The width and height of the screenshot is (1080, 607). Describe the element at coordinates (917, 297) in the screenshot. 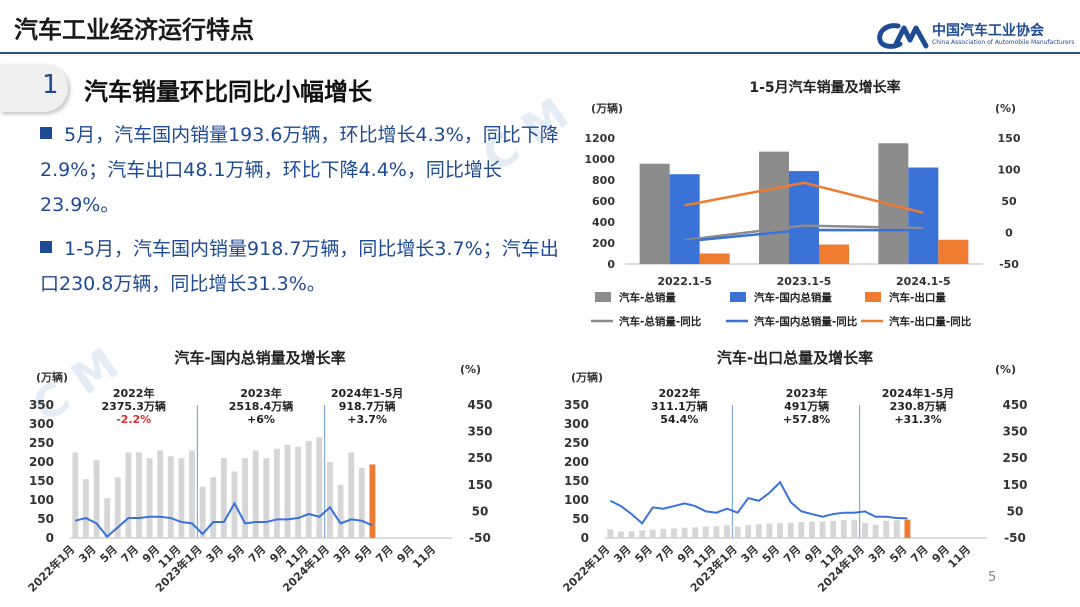

I see `legend-label: 汽车-出口量` at that location.